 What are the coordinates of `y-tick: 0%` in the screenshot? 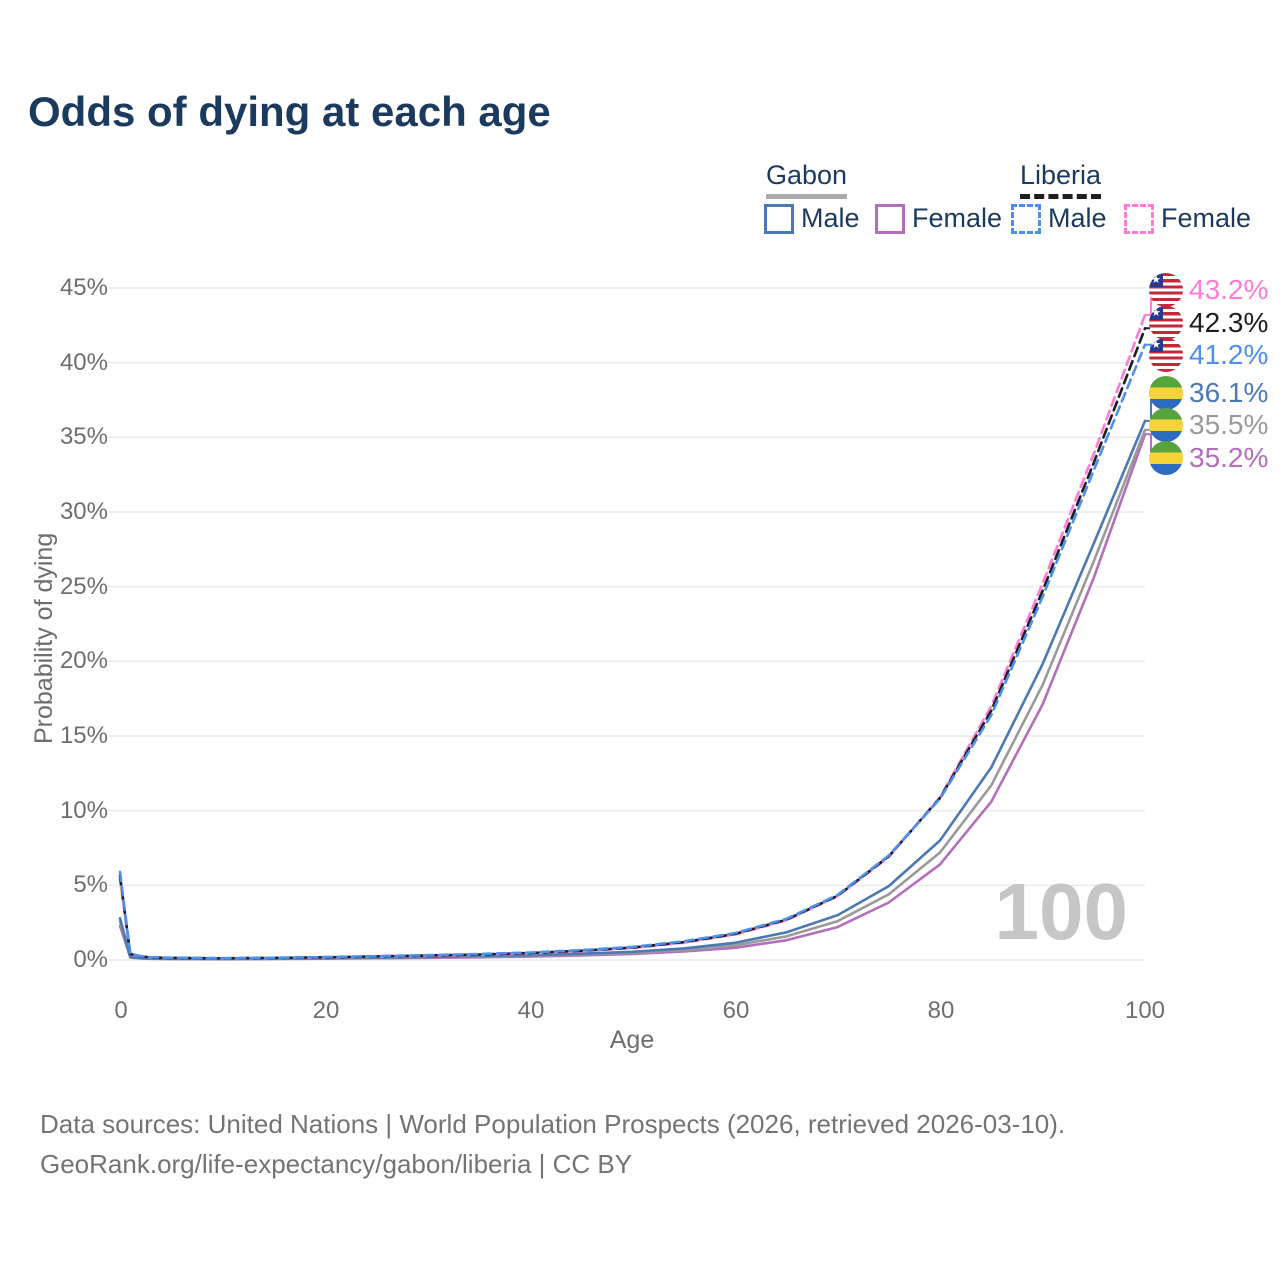 It's located at (90, 959).